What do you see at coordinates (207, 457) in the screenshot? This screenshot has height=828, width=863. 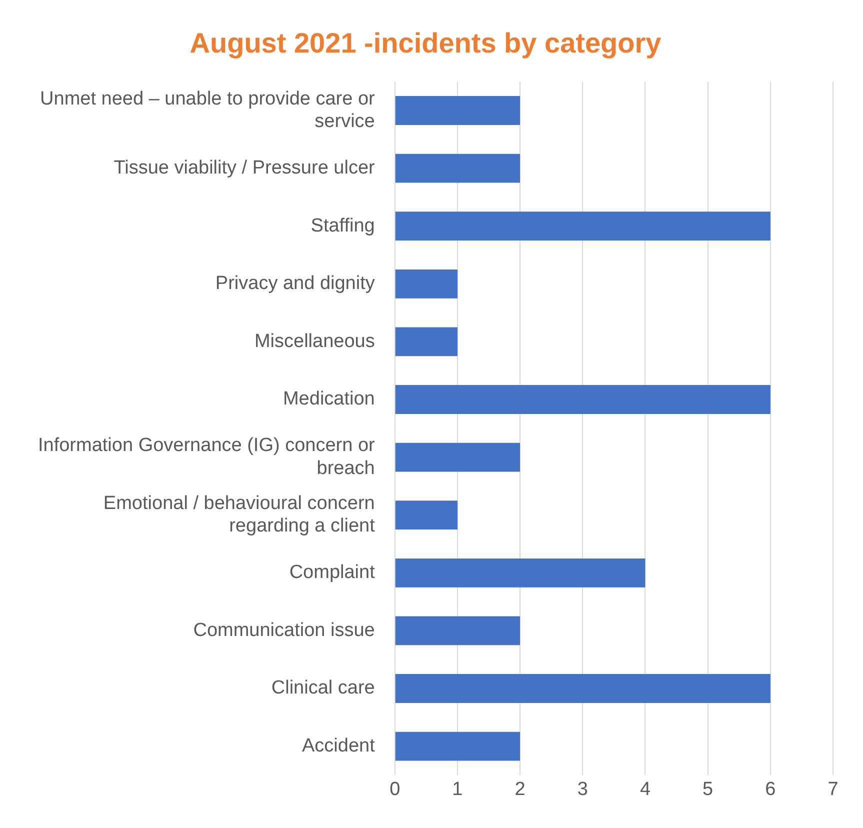 I see `y-tick-label: Information Governance (IG) concern or breach` at bounding box center [207, 457].